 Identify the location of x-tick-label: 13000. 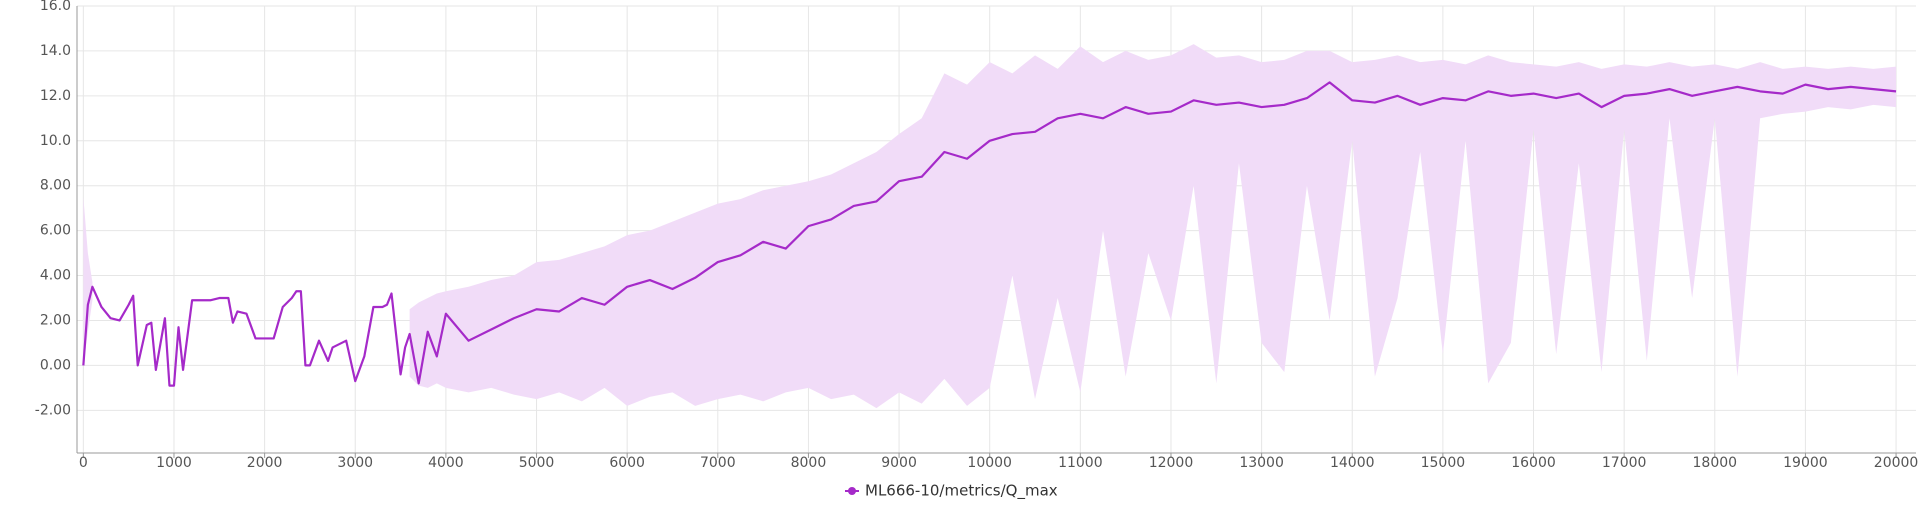
(1261, 463).